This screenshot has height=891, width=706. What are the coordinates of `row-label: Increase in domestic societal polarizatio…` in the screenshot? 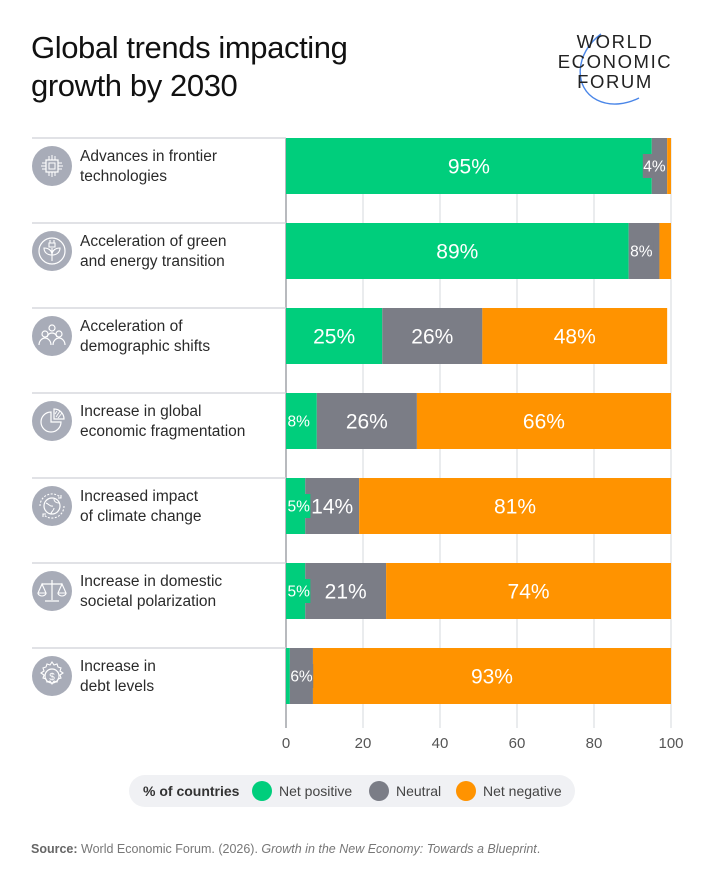 It's located at (180, 592).